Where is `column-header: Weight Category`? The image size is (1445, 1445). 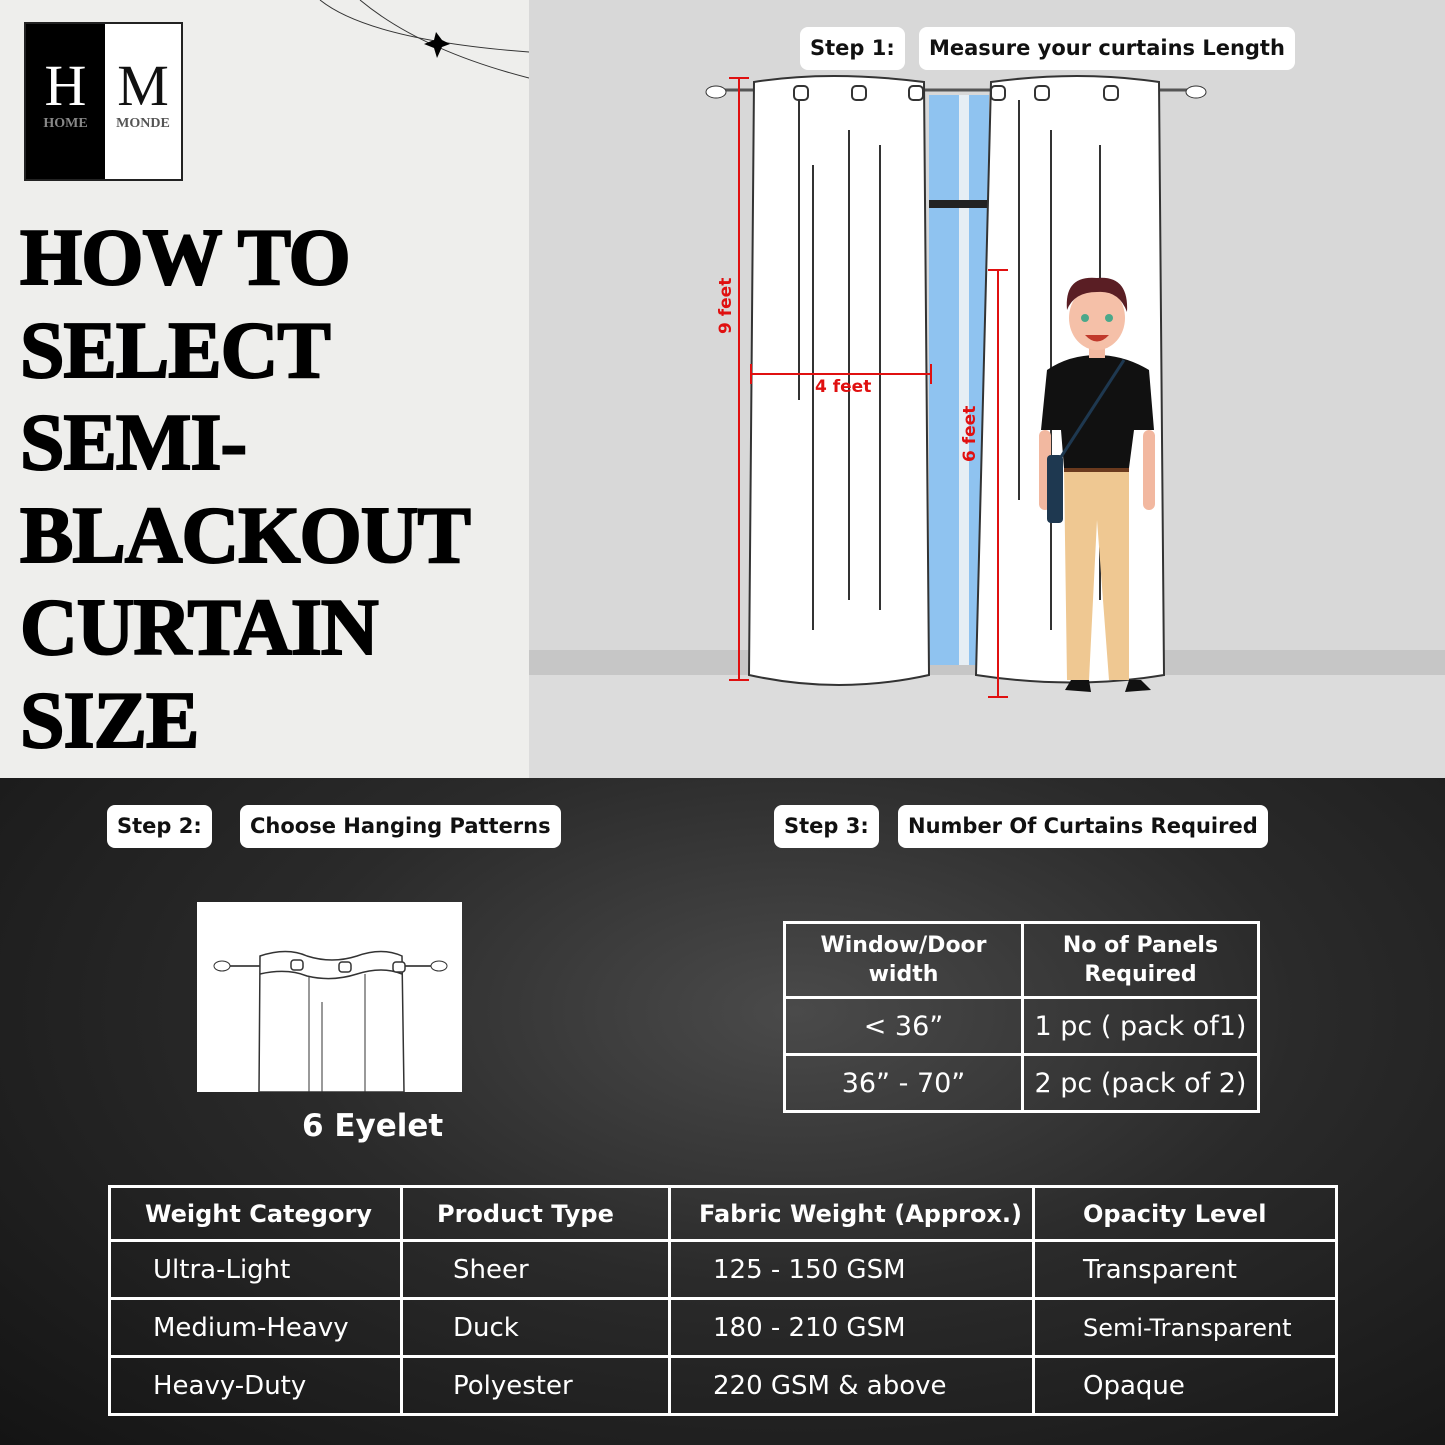 column-header: Weight Category is located at coordinates (255, 1213).